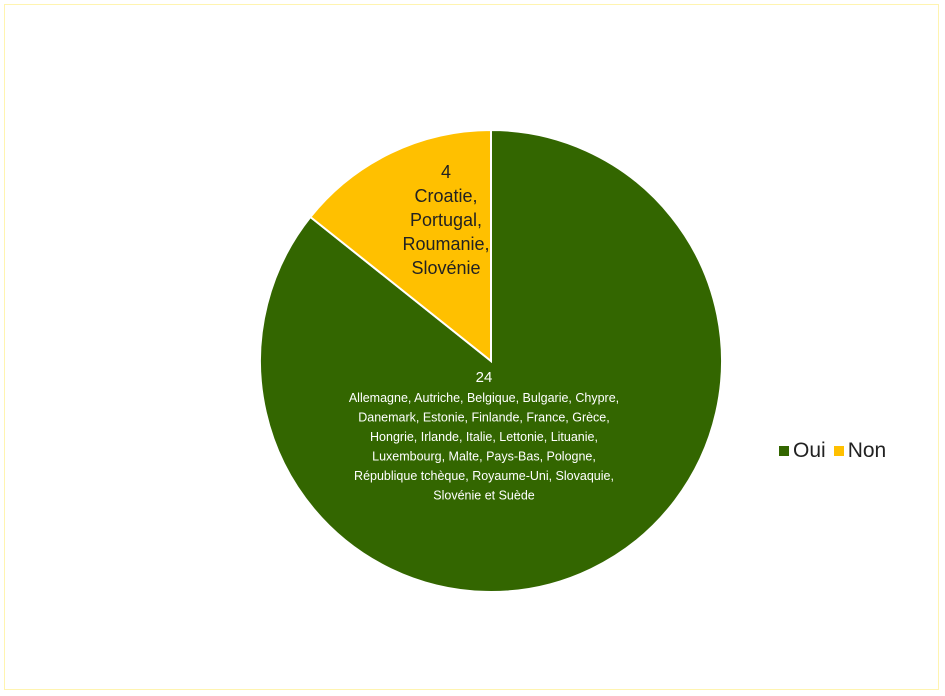 The image size is (945, 696). I want to click on data-label-line: Luxembourg, Malte, Pays-Bas, Pologne,, so click(484, 457).